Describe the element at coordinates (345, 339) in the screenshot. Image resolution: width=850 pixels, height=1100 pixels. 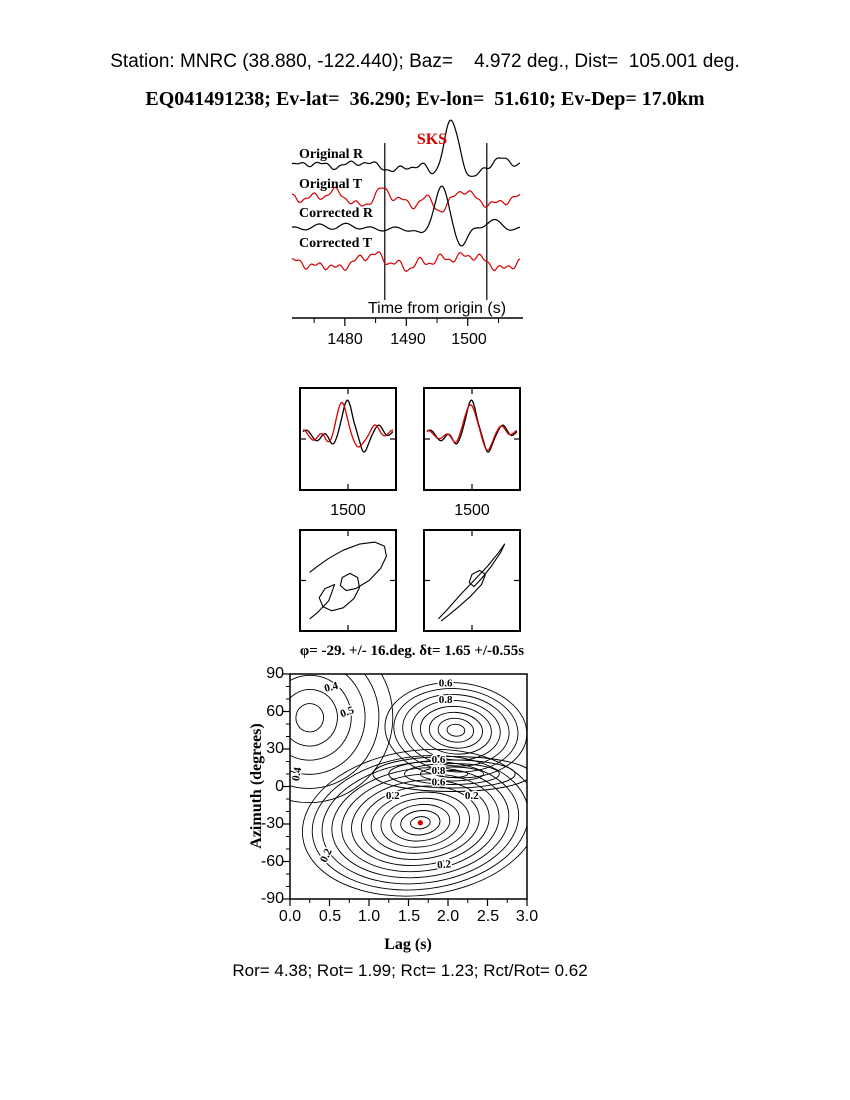
I see `time-tick-1480: 1480` at that location.